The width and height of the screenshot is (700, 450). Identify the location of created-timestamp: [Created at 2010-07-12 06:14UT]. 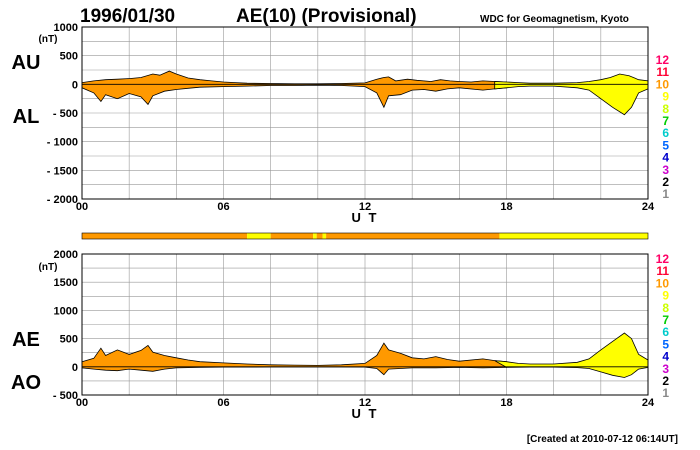
(602, 439).